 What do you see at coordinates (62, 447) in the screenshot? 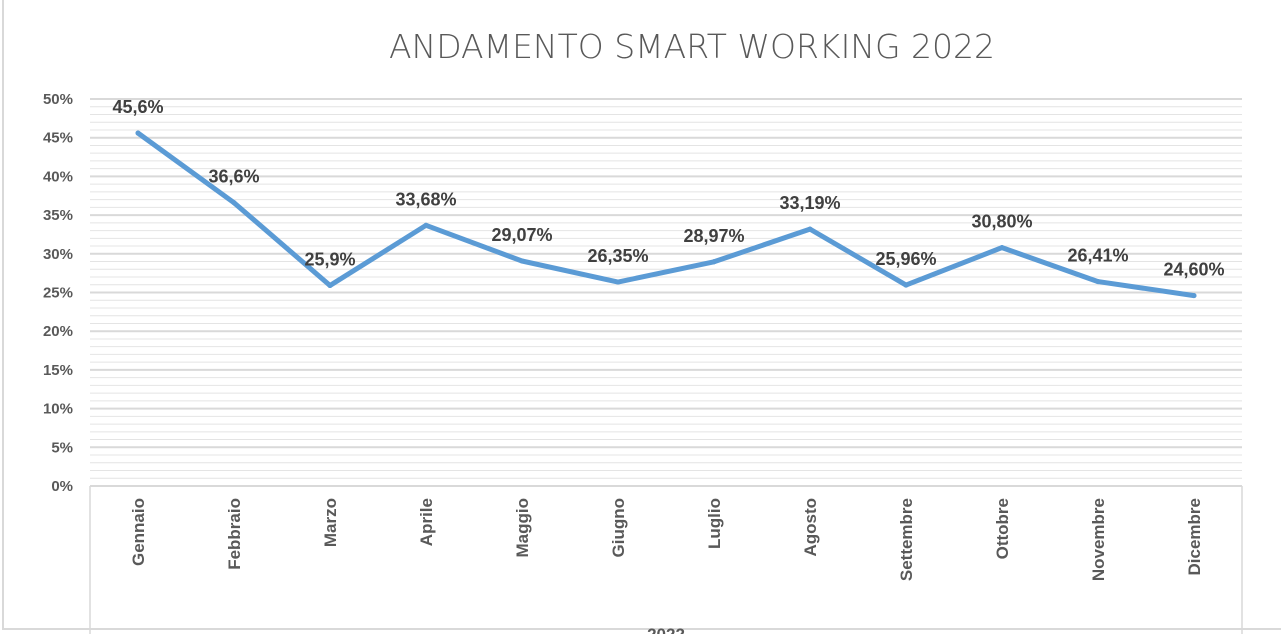
I see `y-tick-label: 5%` at bounding box center [62, 447].